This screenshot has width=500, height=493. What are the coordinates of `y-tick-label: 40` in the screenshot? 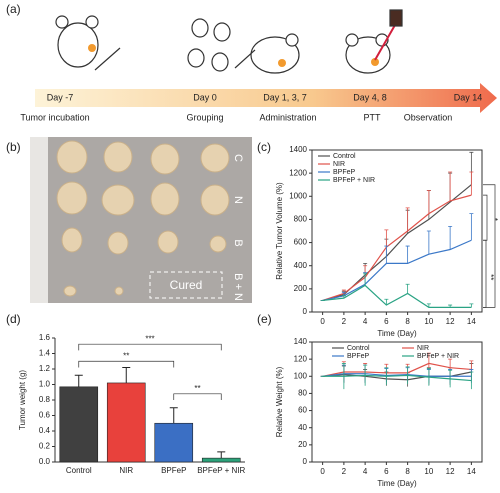 It's located at (302, 427).